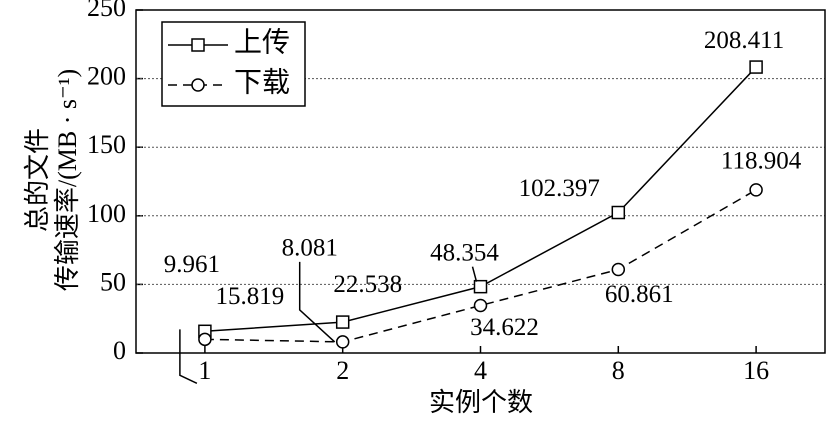 The image size is (826, 426). What do you see at coordinates (464, 252) in the screenshot?
I see `value-label: 48.354` at bounding box center [464, 252].